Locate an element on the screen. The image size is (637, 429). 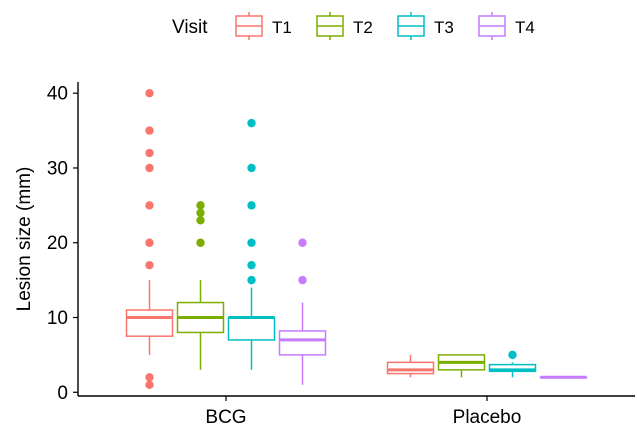
legend-title: Visit is located at coordinates (190, 27).